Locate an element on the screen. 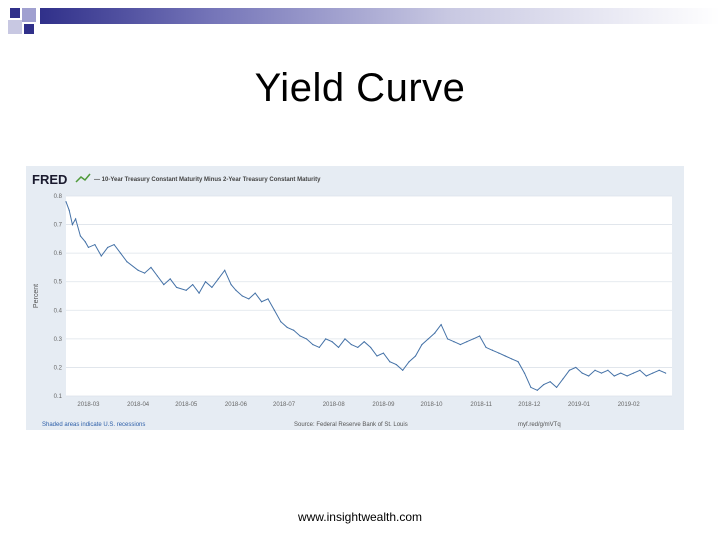 The height and width of the screenshot is (540, 720). footer-url: www.insightwealth.com is located at coordinates (360, 517).